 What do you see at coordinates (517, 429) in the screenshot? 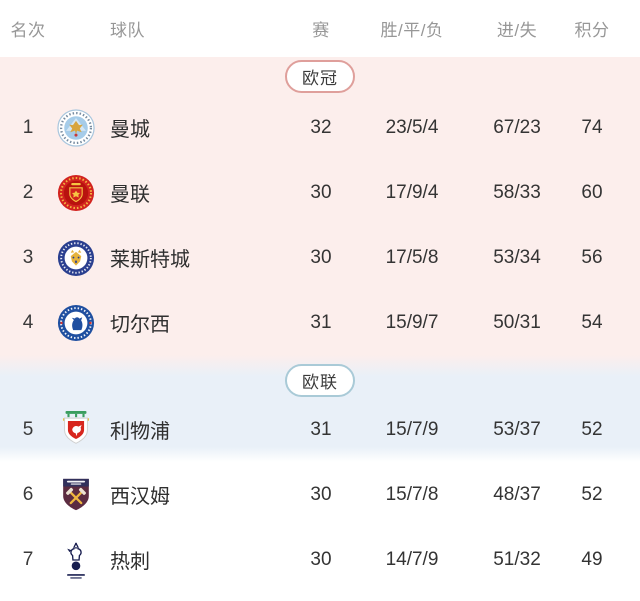
I see `goals-for-against-value: 53/37` at bounding box center [517, 429].